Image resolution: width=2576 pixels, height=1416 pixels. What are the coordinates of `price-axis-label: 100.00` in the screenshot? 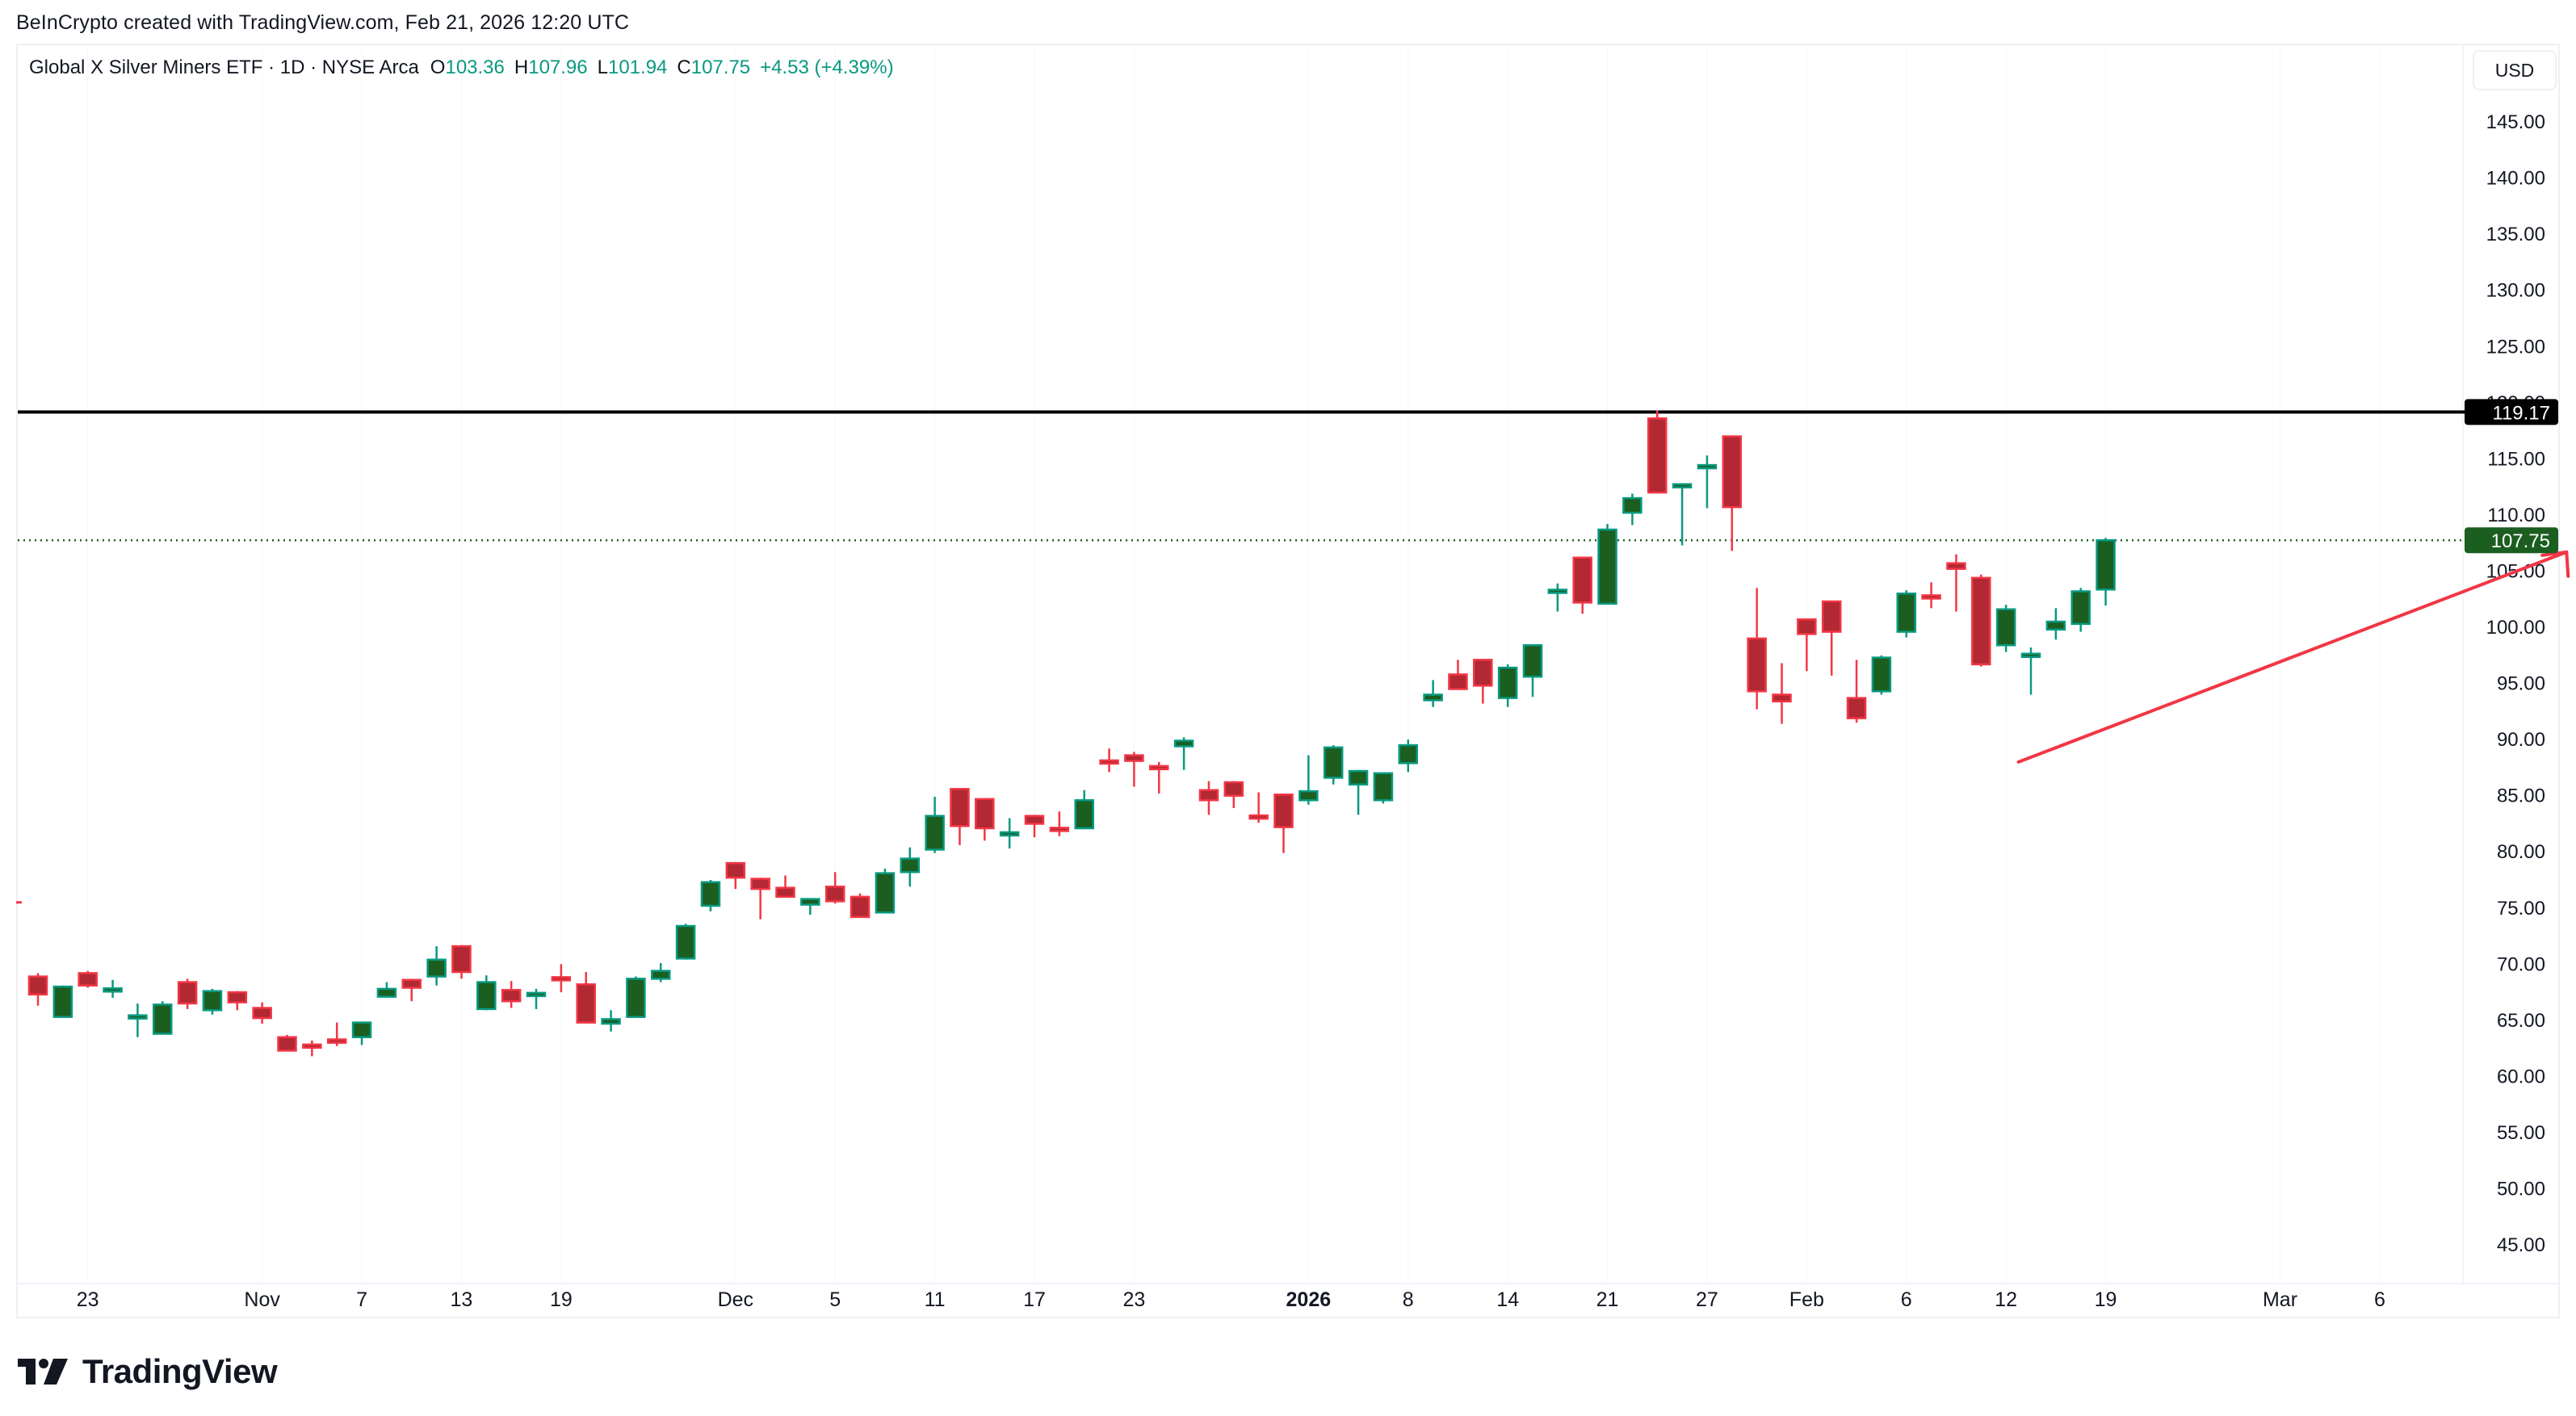 It's located at (2515, 628).